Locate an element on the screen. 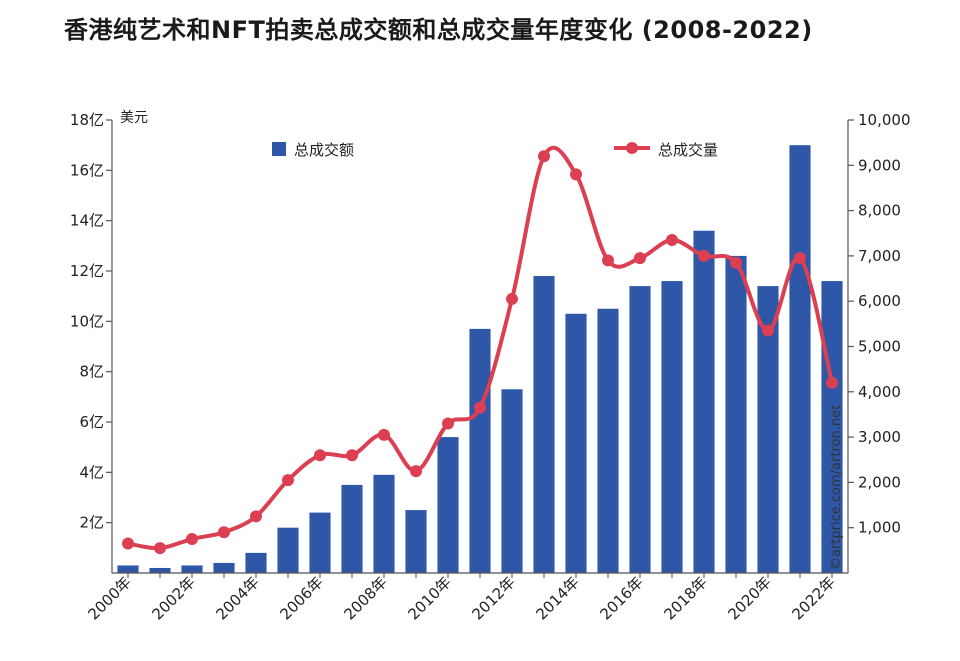 The image size is (960, 661). left-tick-label: 18亿 is located at coordinates (87, 120).